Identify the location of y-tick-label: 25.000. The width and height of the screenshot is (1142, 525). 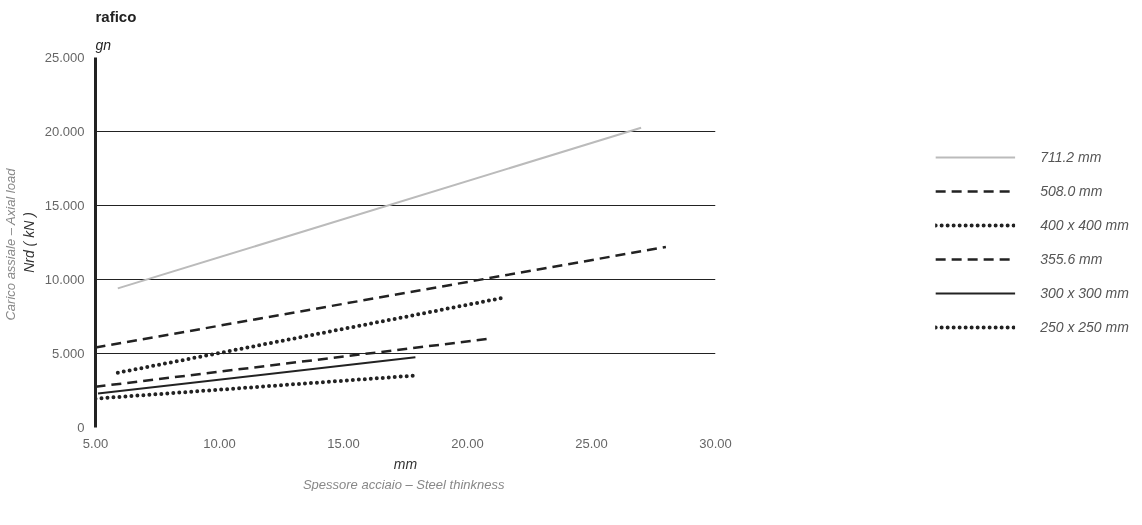
(64, 57).